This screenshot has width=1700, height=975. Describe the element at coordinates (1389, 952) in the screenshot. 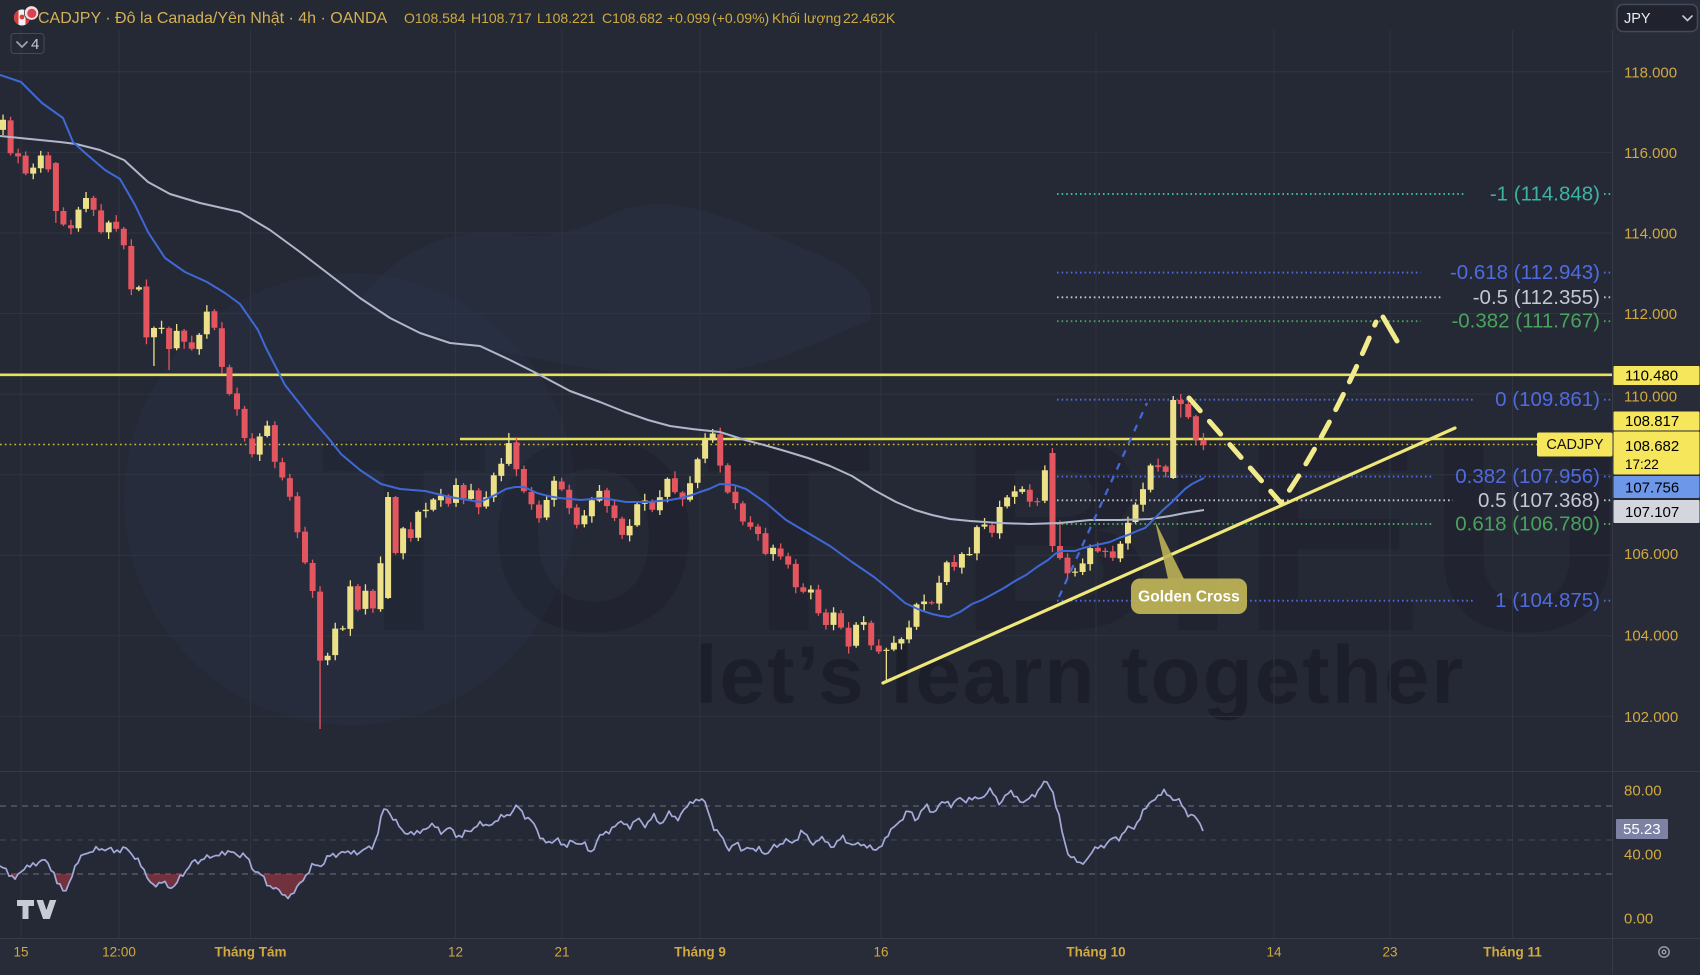

I see `svg-text: 23` at that location.